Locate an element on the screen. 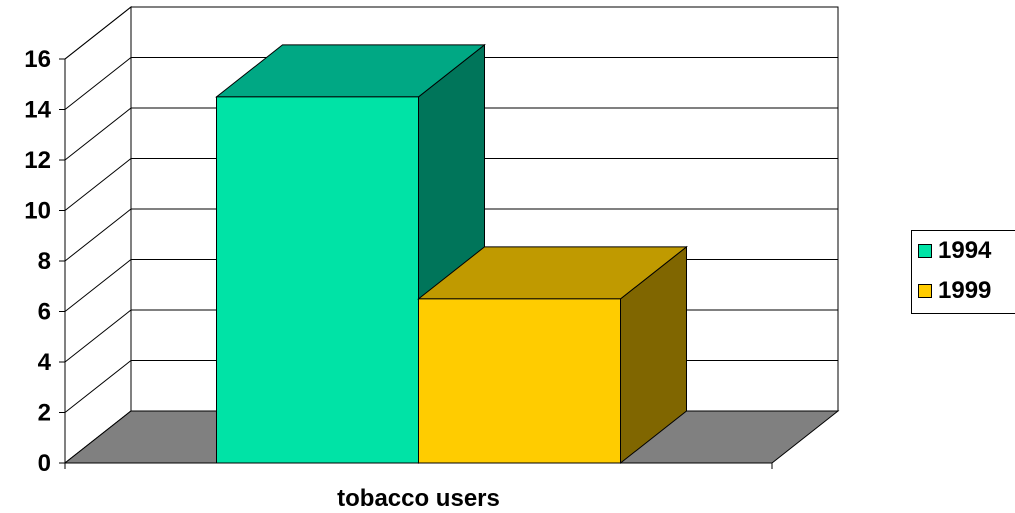  category-labels: tobacco users is located at coordinates (418, 498).